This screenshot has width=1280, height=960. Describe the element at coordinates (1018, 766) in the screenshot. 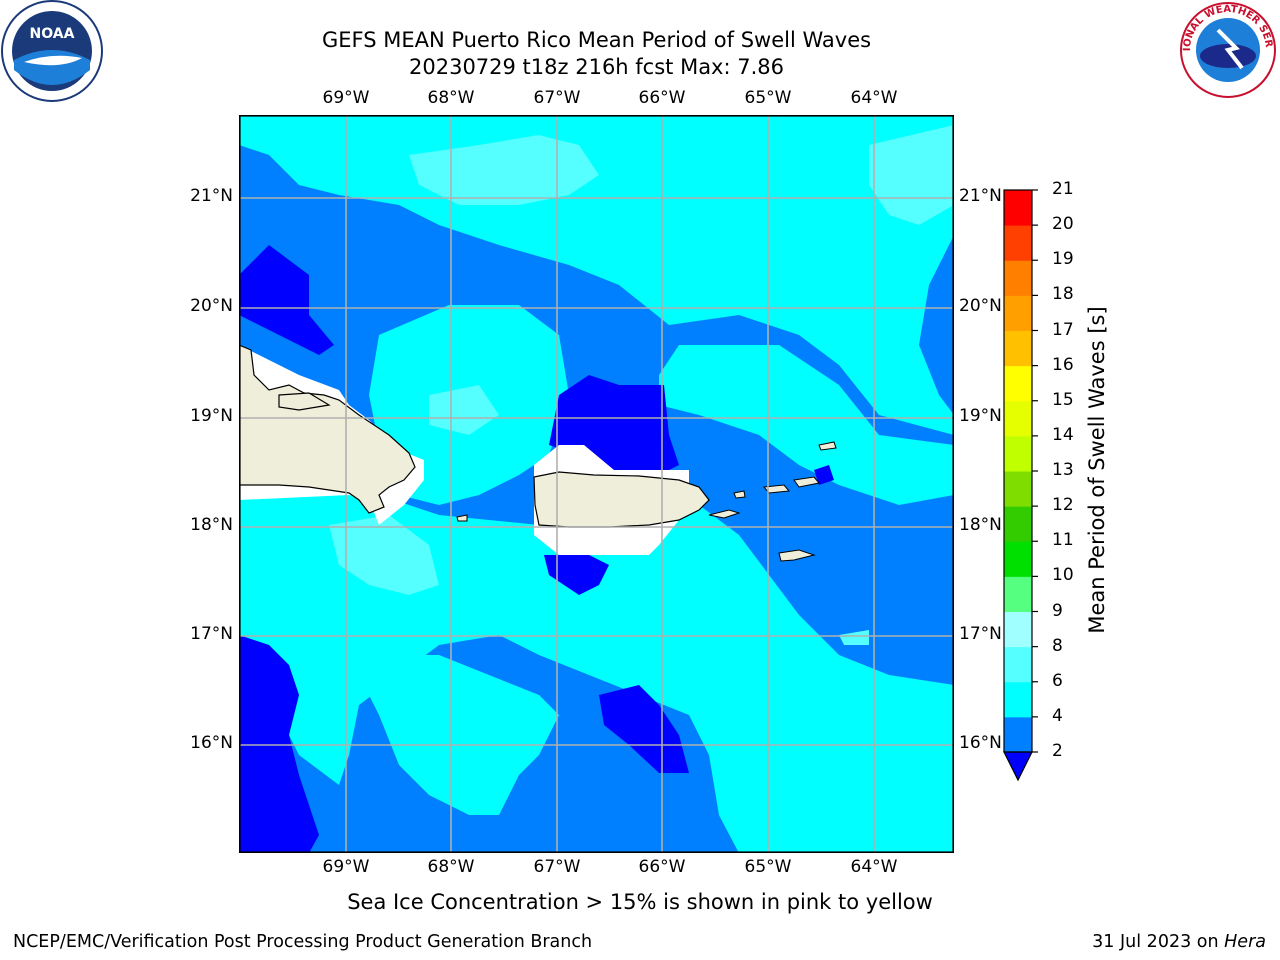

I see `colorbar-extend-arrow` at that location.